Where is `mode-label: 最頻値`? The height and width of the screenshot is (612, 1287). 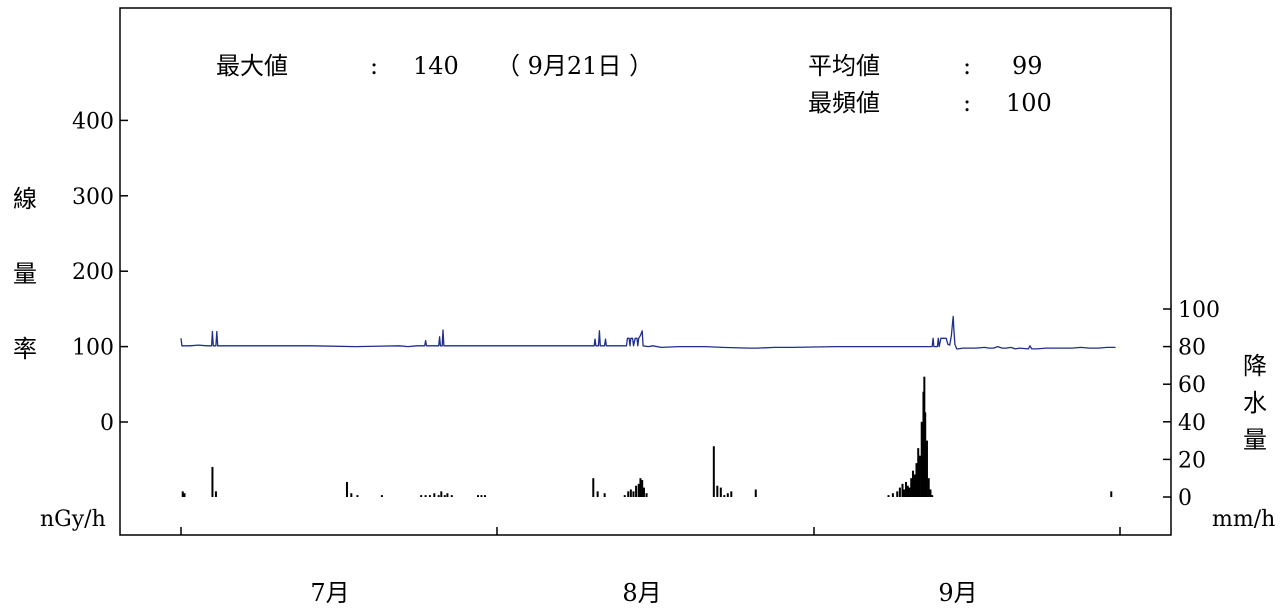
mode-label: 最頻値 is located at coordinates (844, 103).